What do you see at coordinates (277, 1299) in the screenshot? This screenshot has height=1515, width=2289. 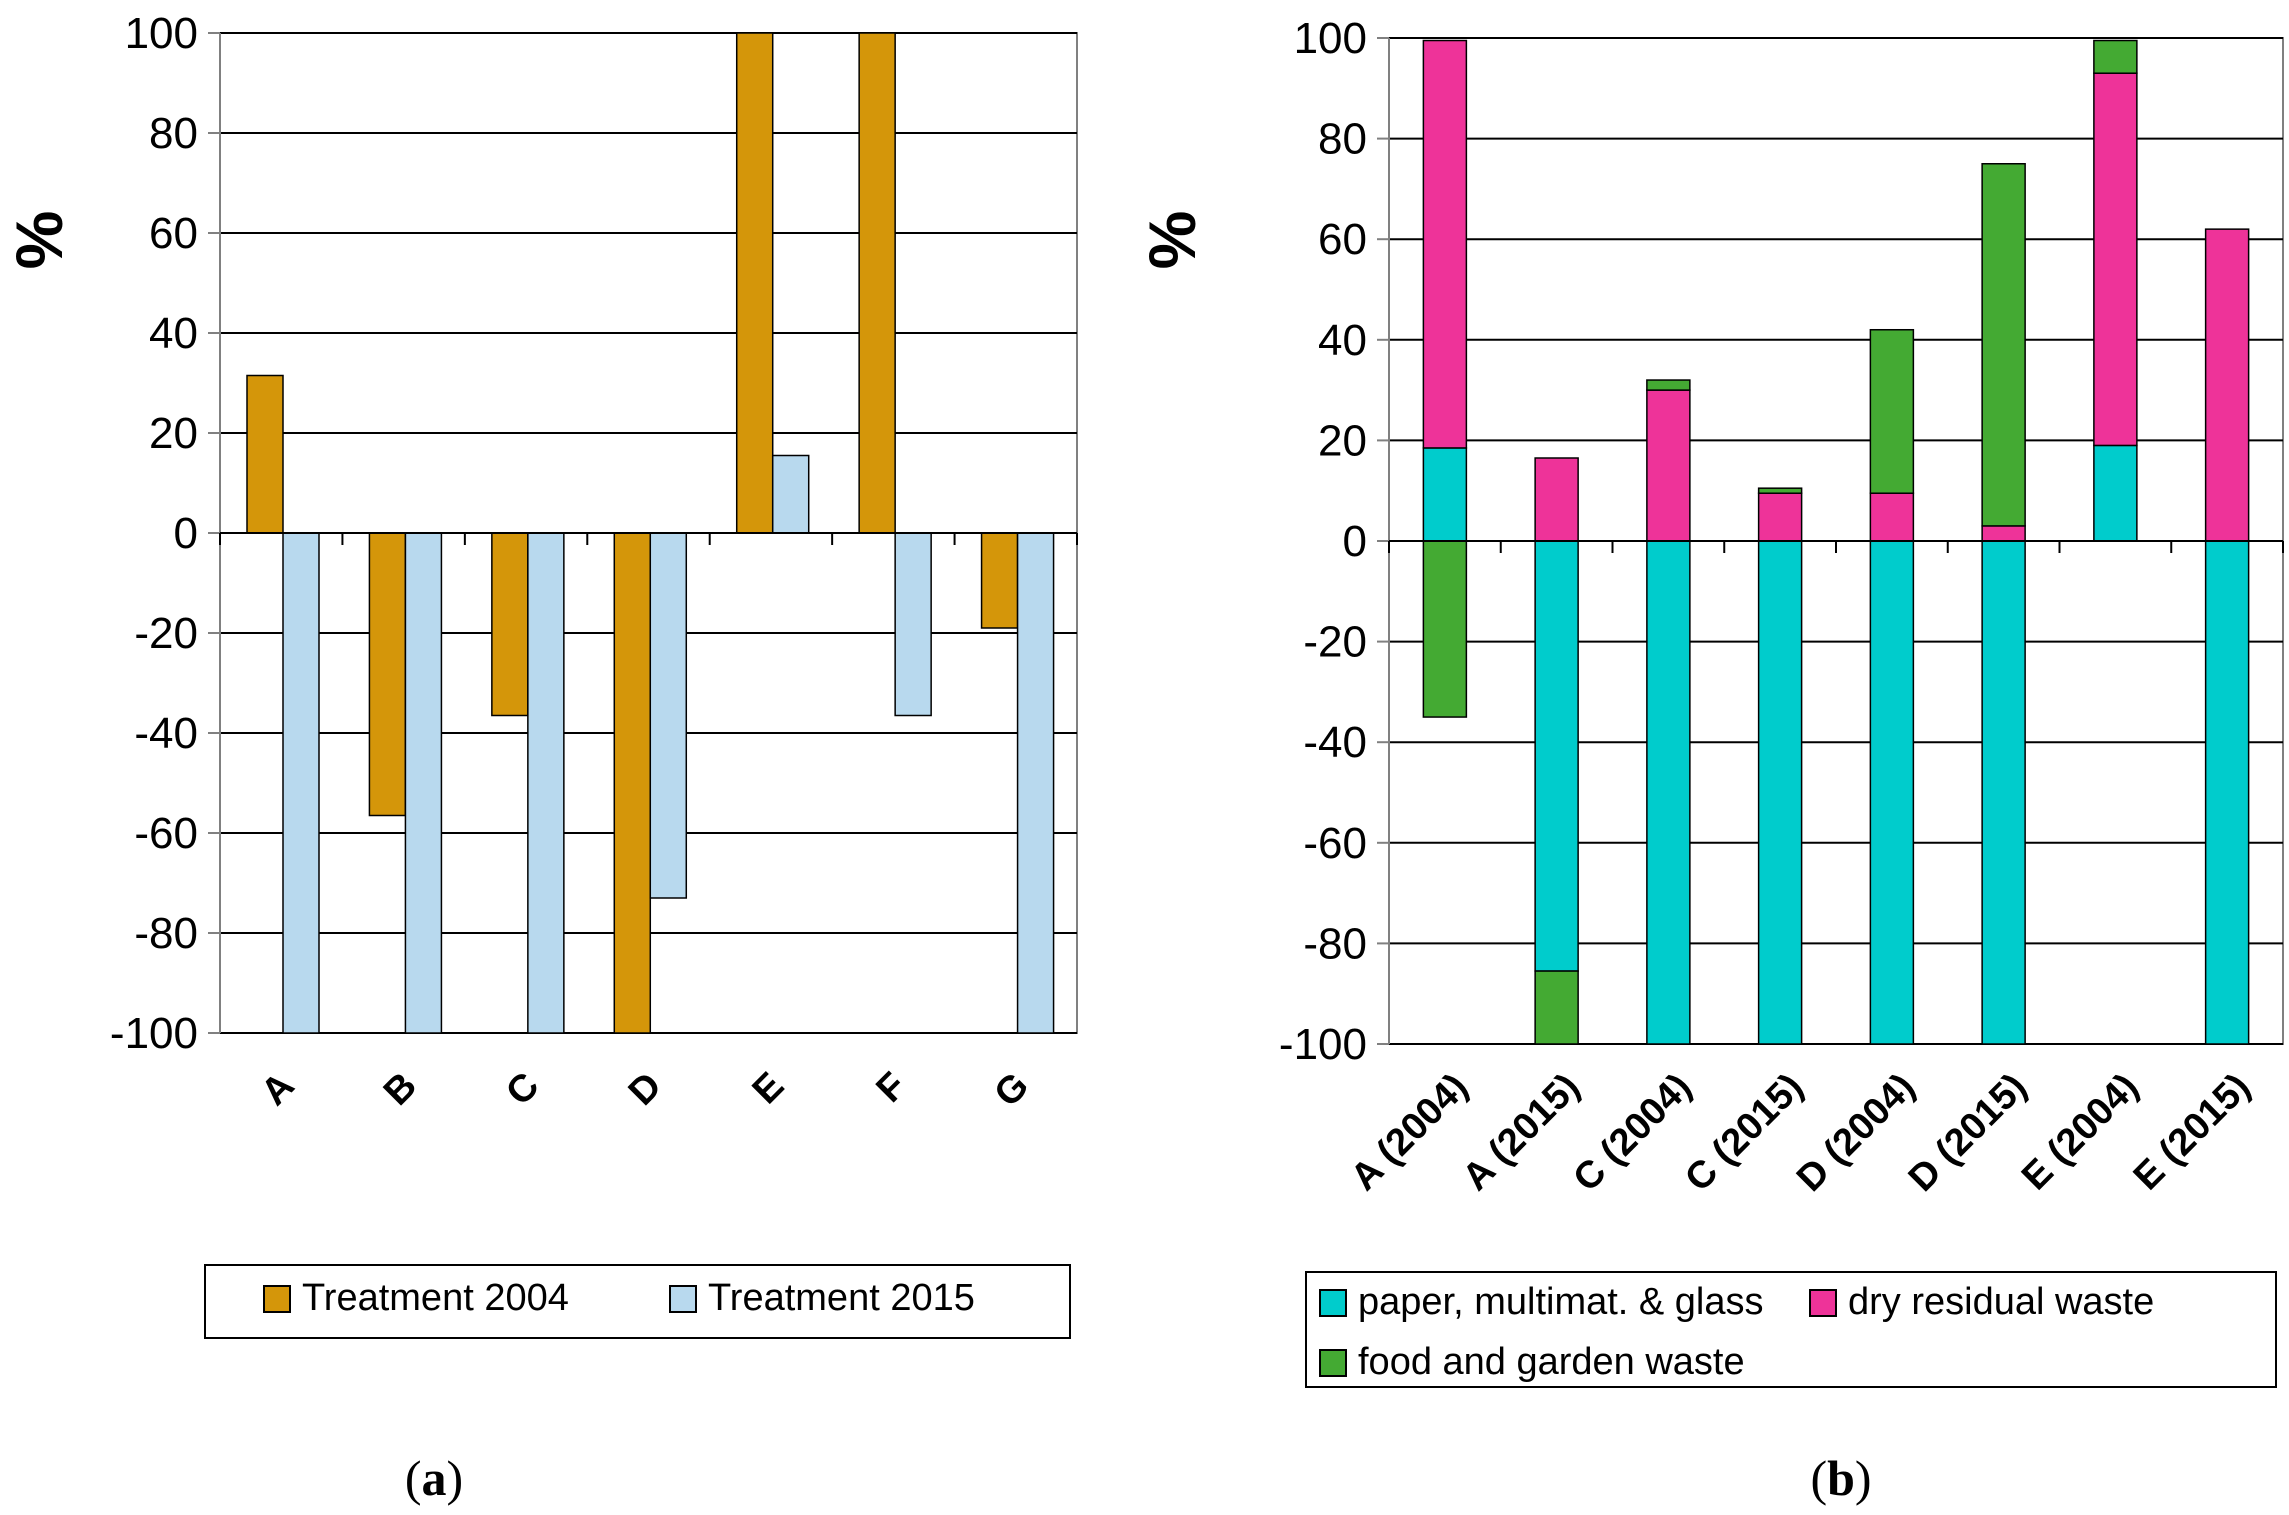 I see `chart-a-legend-swatch-treatment-2004` at bounding box center [277, 1299].